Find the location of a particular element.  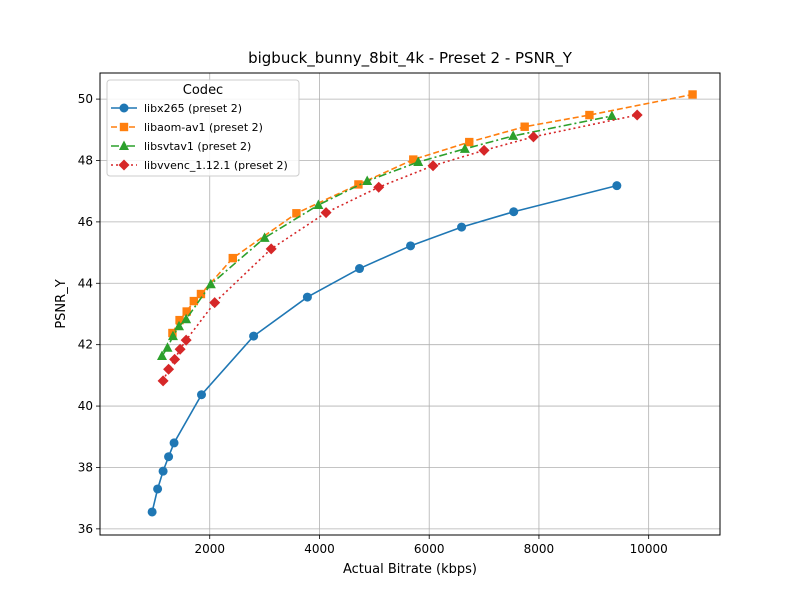

legend-label: libaom-av1 (preset 2) is located at coordinates (203, 127).